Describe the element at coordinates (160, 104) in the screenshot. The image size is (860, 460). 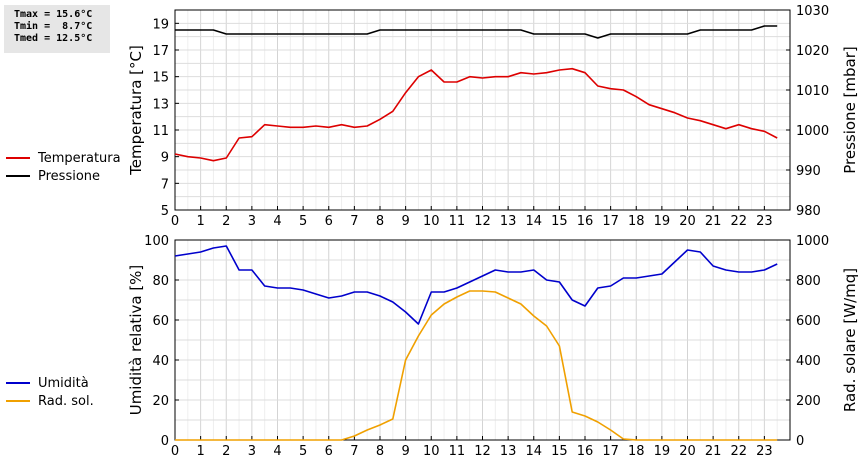
I see `y-tick-label: 13` at that location.